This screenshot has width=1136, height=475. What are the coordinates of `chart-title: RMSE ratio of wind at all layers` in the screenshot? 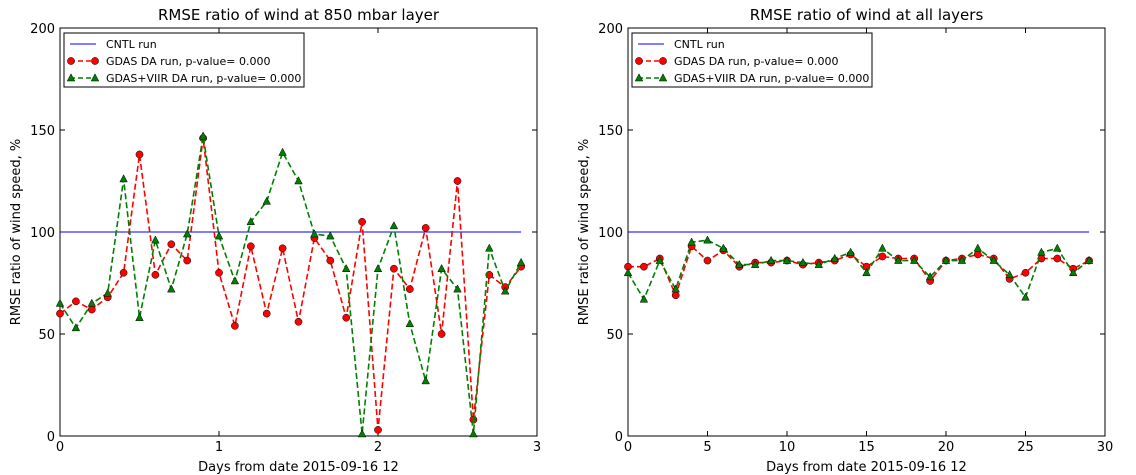 It's located at (867, 15).